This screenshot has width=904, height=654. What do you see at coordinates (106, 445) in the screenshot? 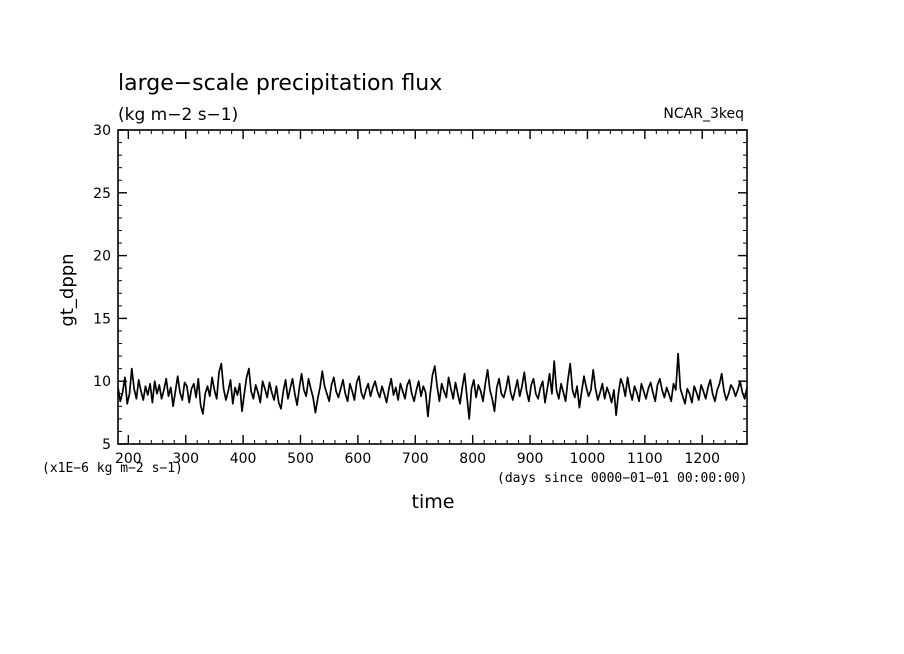
I see `y-tick-label: 5` at bounding box center [106, 445].